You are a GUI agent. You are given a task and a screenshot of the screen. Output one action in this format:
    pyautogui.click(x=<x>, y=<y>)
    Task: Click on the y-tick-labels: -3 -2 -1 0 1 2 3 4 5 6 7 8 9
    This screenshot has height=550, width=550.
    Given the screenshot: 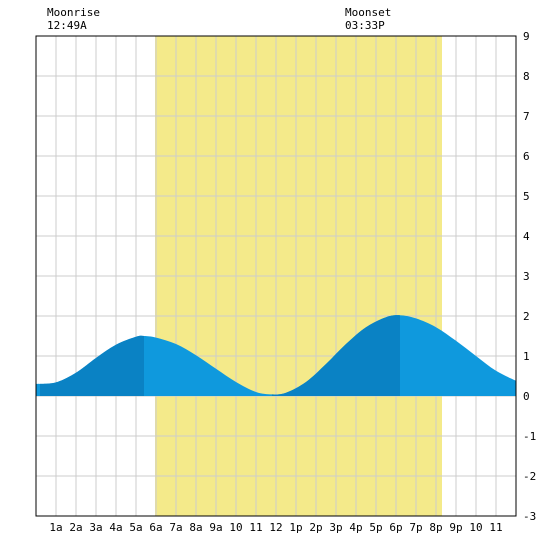 What is the action you would take?
    pyautogui.click(x=529, y=276)
    